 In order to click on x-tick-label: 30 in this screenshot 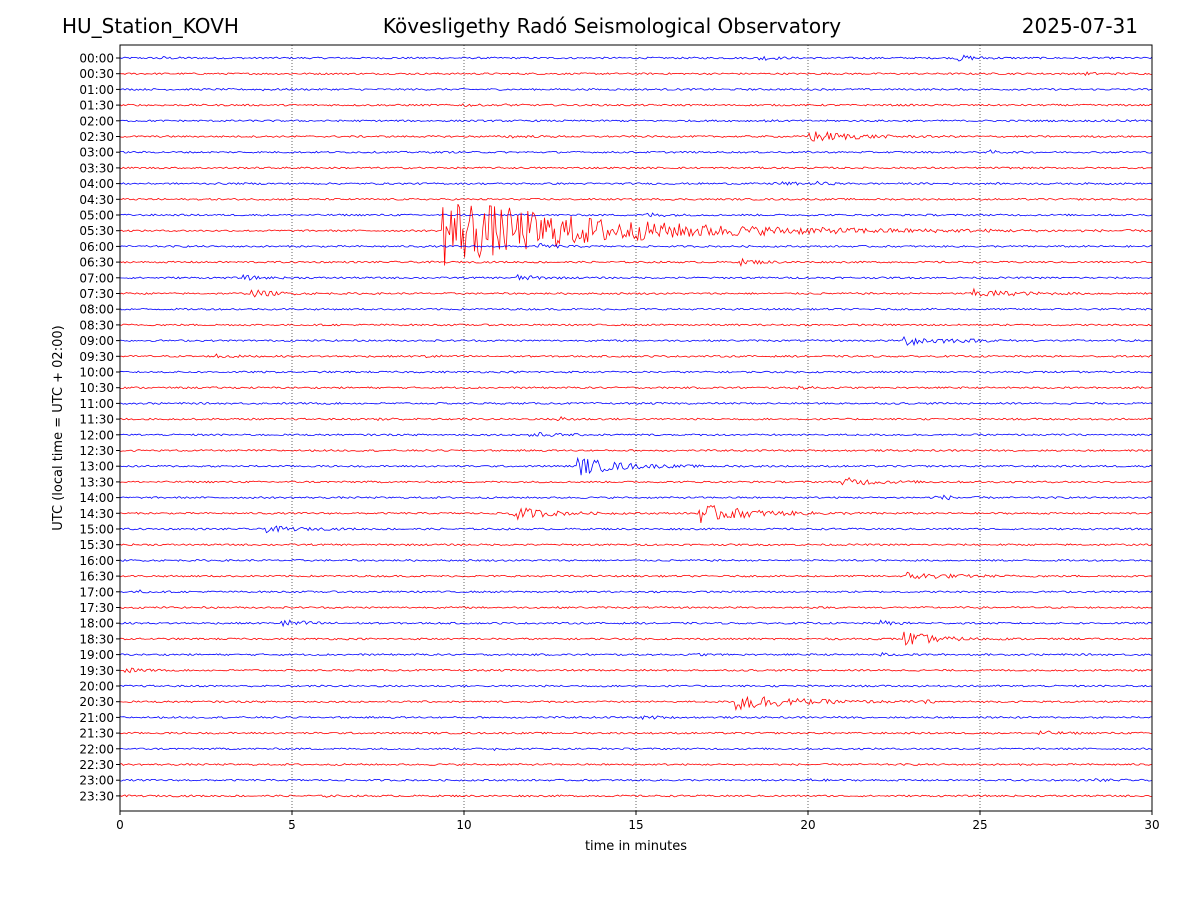, I will do `click(1151, 825)`.